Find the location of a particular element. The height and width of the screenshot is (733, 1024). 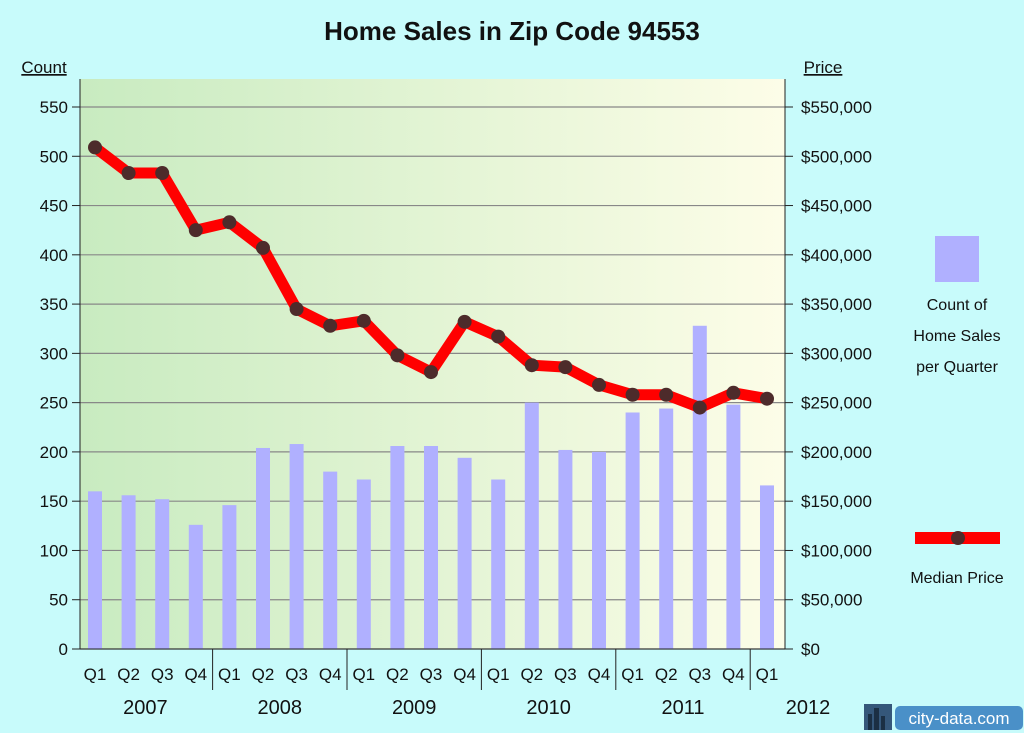

year-label: 2008 is located at coordinates (280, 708).